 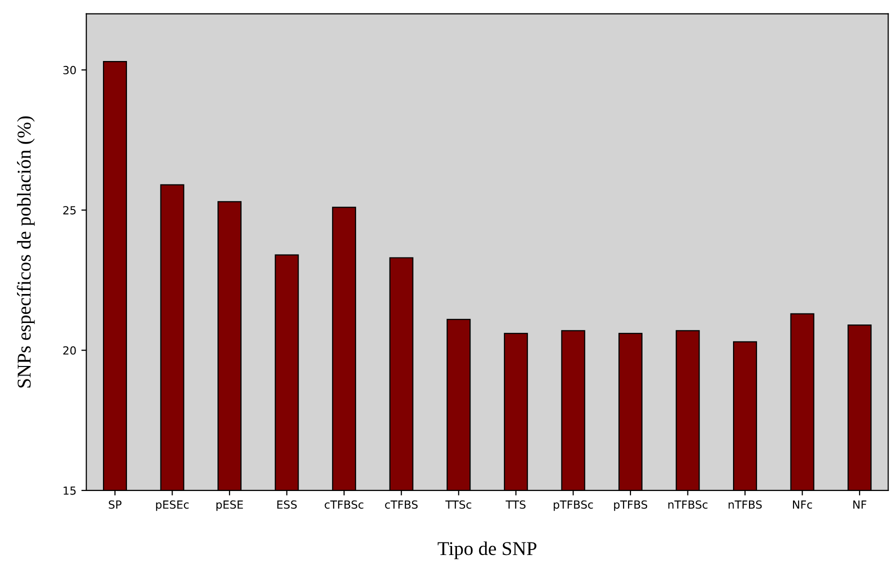 What do you see at coordinates (516, 504) in the screenshot?
I see `x-tick-label: TTS` at bounding box center [516, 504].